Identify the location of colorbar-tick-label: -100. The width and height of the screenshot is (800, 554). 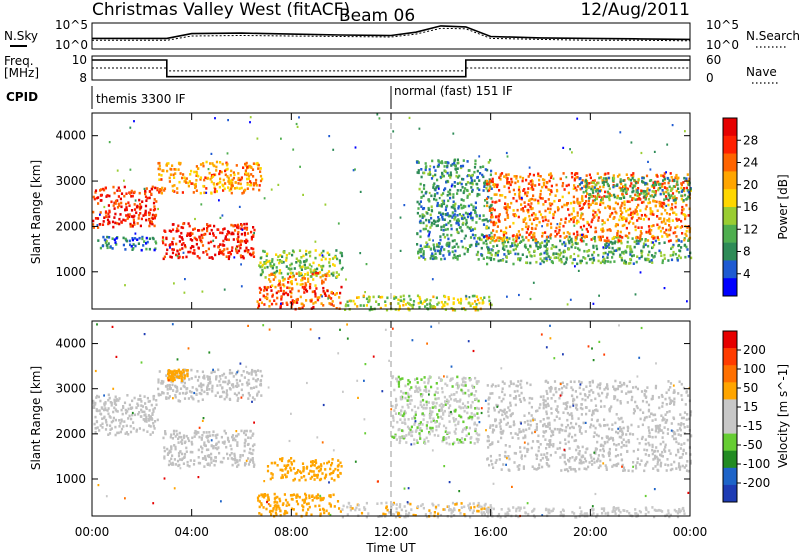
(756, 464).